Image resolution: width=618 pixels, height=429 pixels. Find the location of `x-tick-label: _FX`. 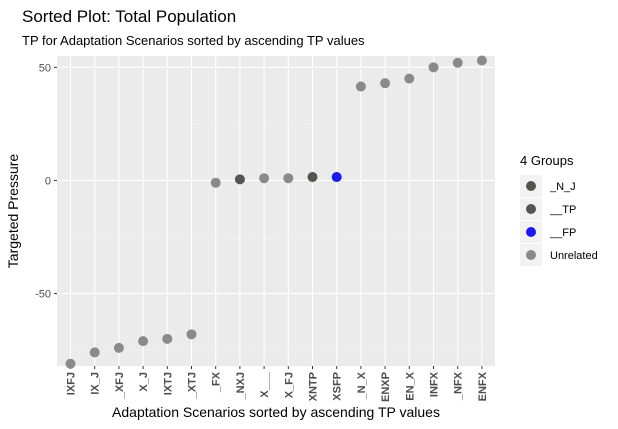

x-tick-label: _FX is located at coordinates (217, 382).